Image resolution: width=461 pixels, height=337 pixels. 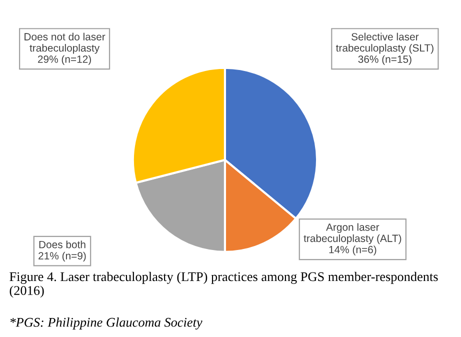 I want to click on slice-label: Selective laser trabeculoplasty (SLT), so click(x=385, y=43).